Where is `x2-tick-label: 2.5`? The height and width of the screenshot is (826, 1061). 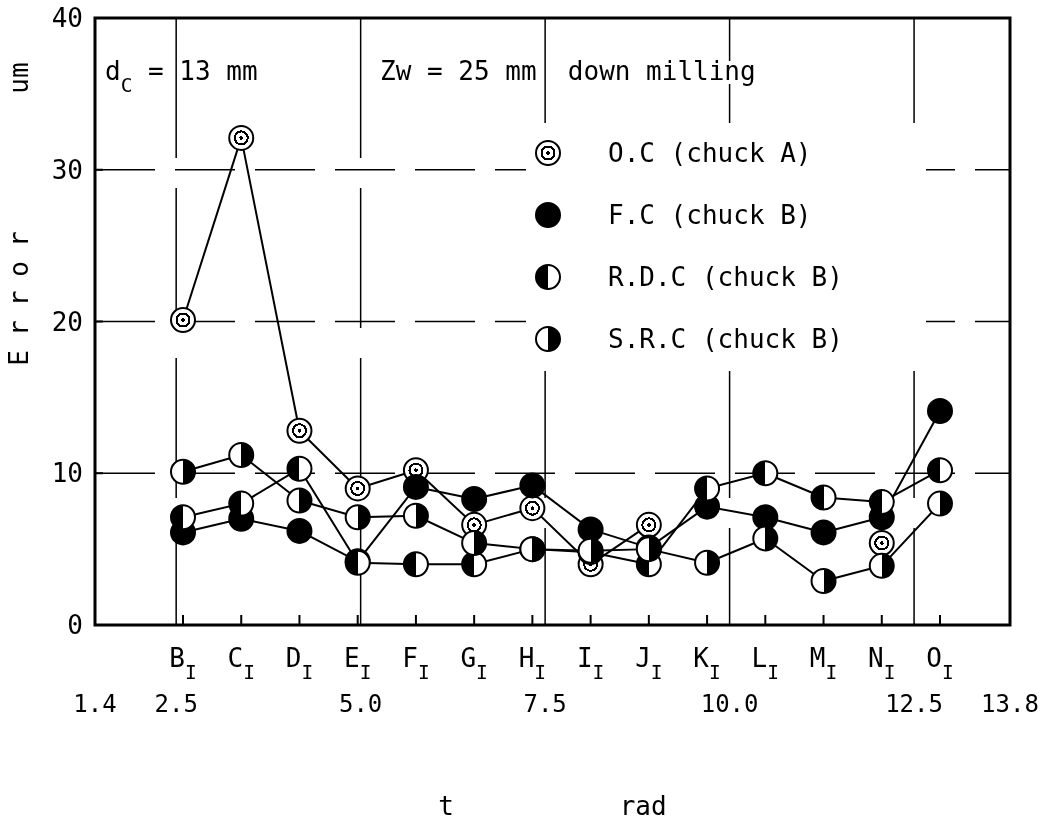
x2-tick-label: 2.5 is located at coordinates (176, 704).